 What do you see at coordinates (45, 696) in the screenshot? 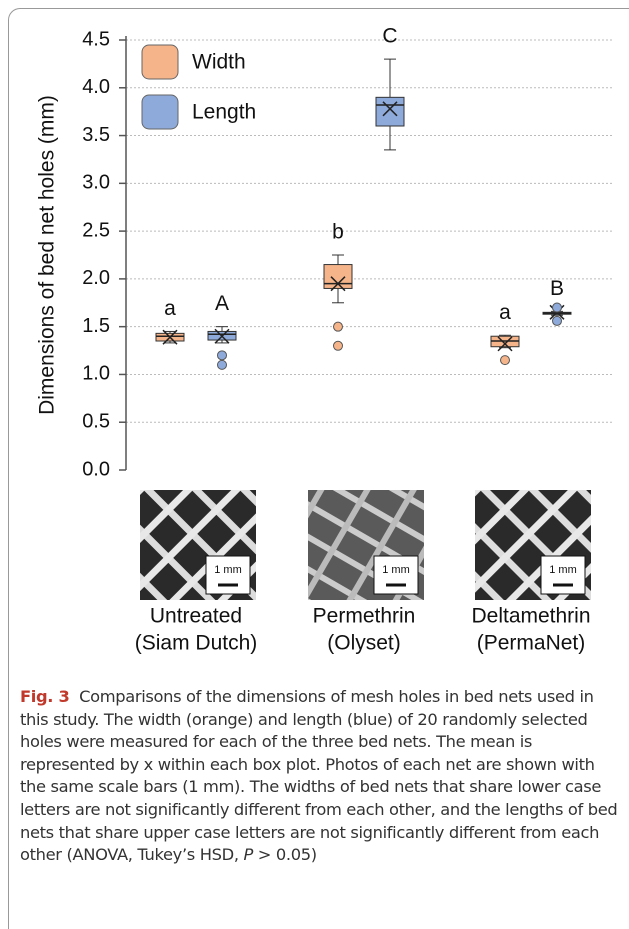
I see `caption-label: Fig. 3` at bounding box center [45, 696].